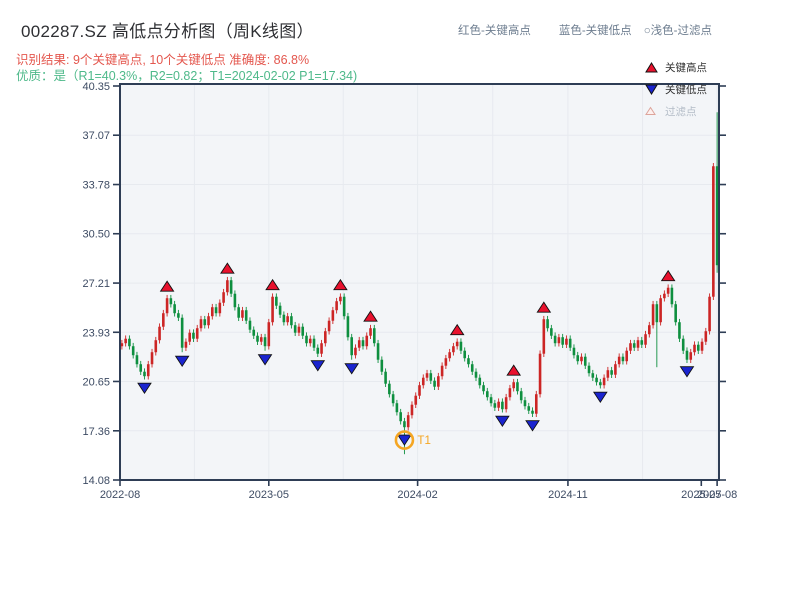  What do you see at coordinates (96, 432) in the screenshot?
I see `y-tick-label: 17.36` at bounding box center [96, 432].